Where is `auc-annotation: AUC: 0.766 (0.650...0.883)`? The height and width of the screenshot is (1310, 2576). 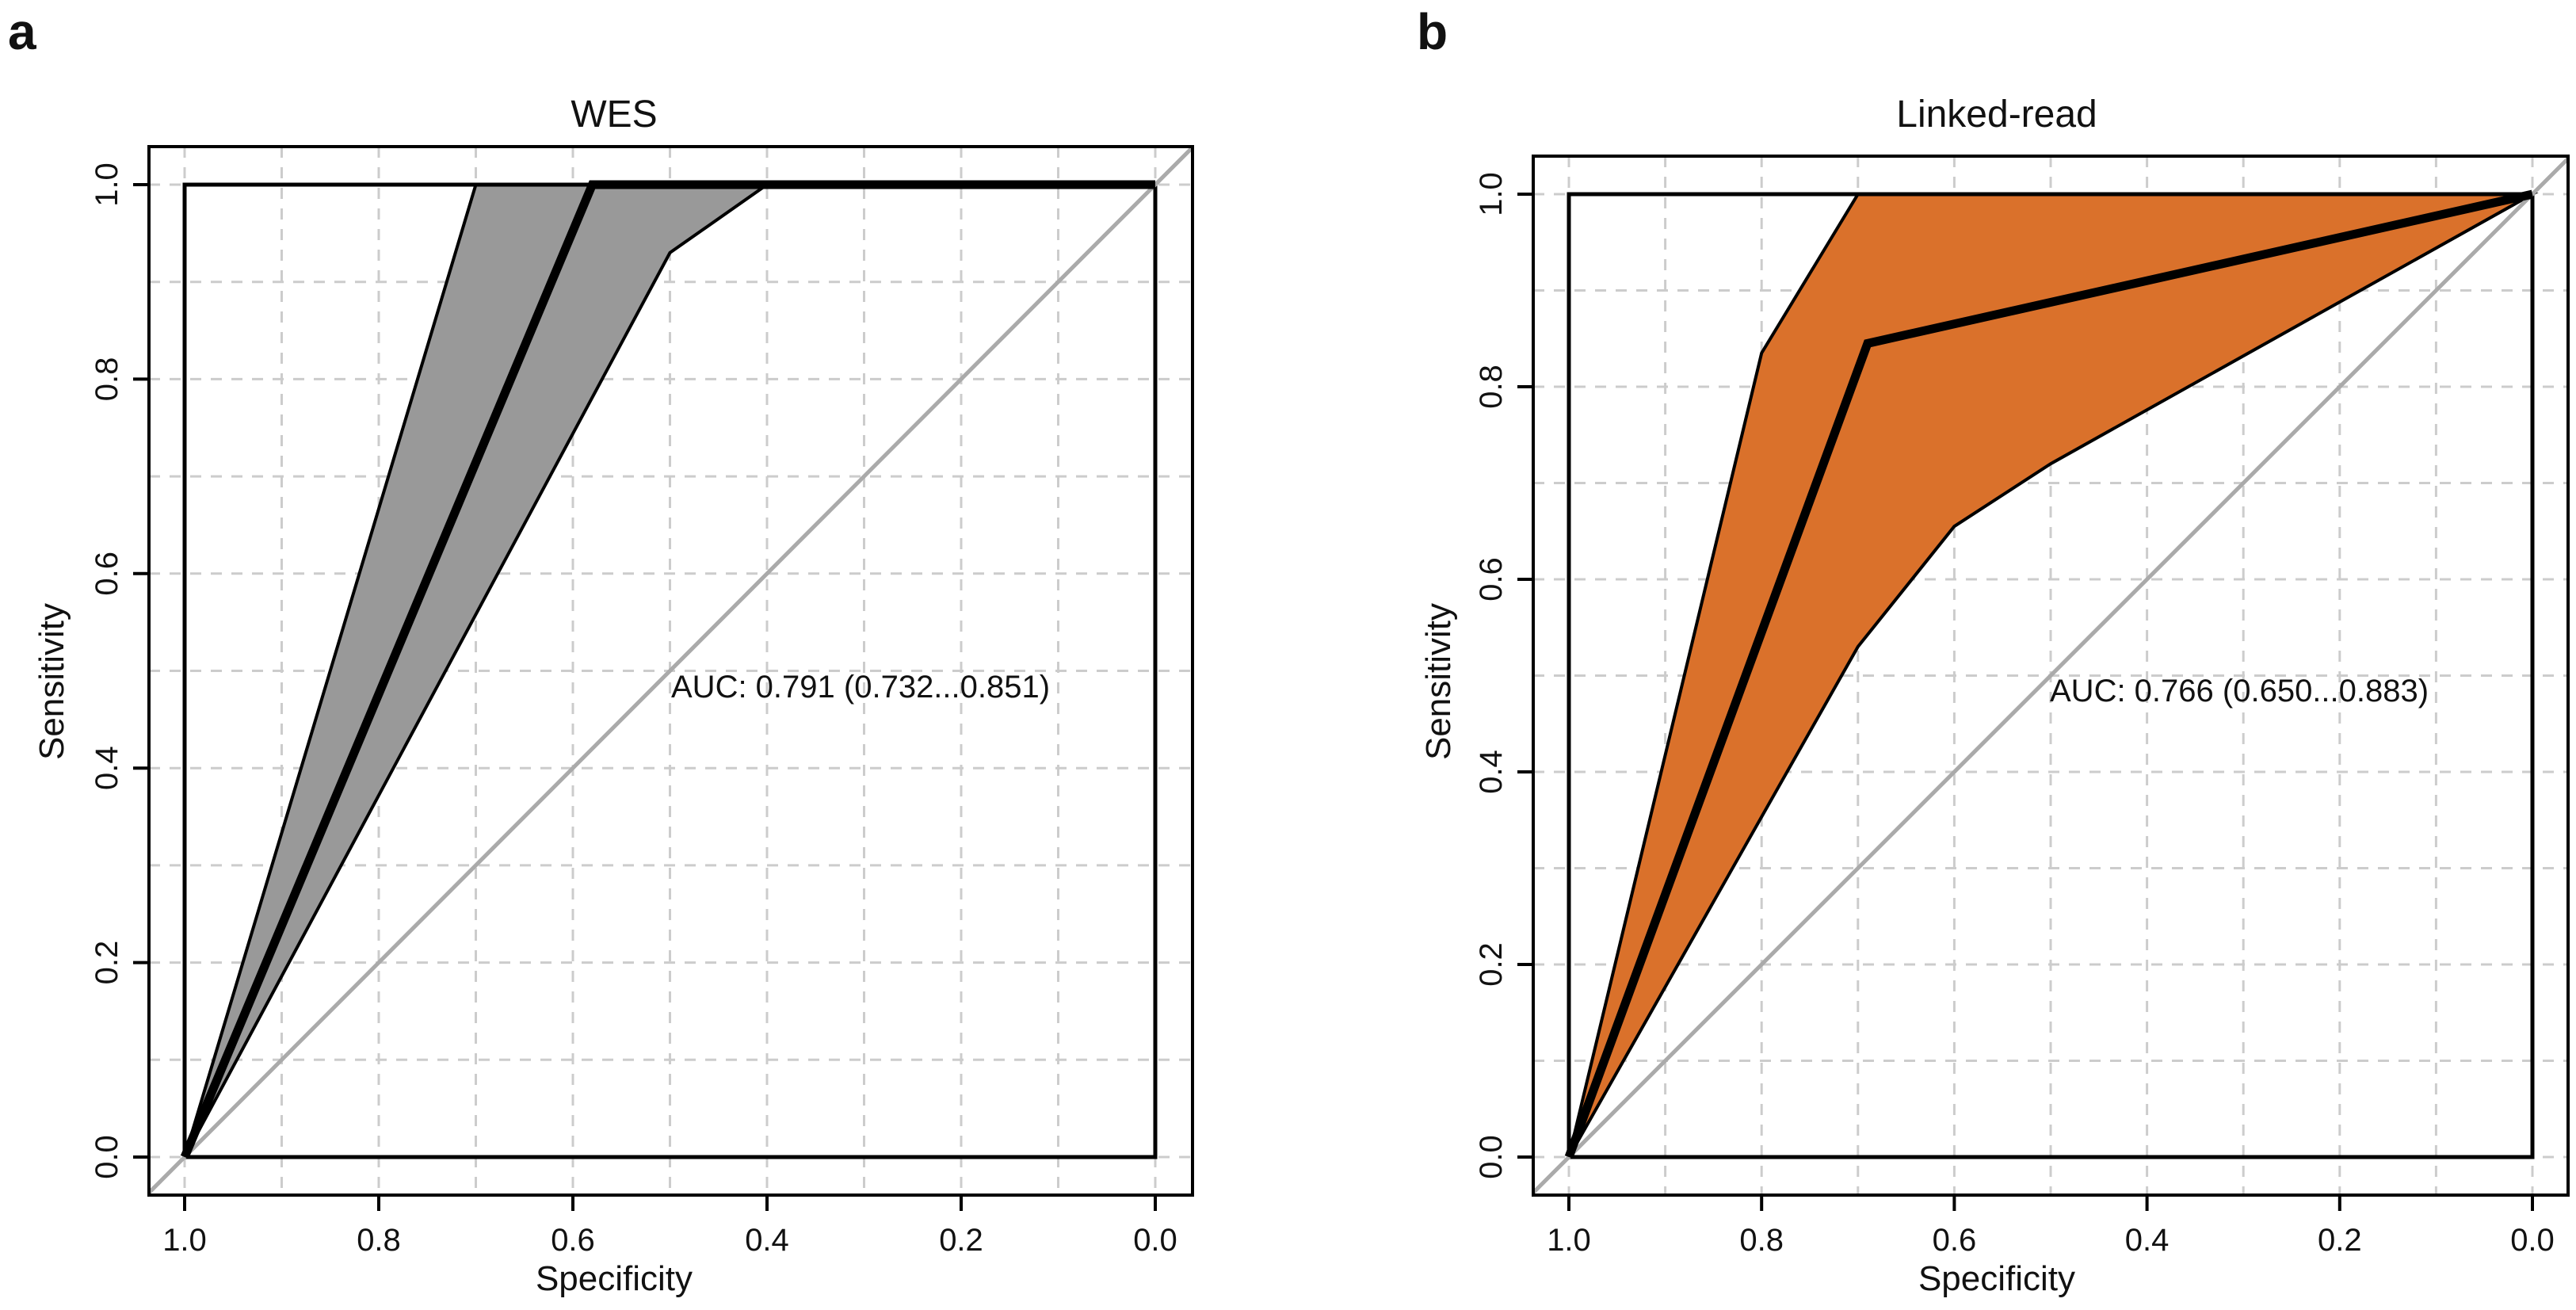 auc-annotation: AUC: 0.766 (0.650...0.883) is located at coordinates (2239, 691).